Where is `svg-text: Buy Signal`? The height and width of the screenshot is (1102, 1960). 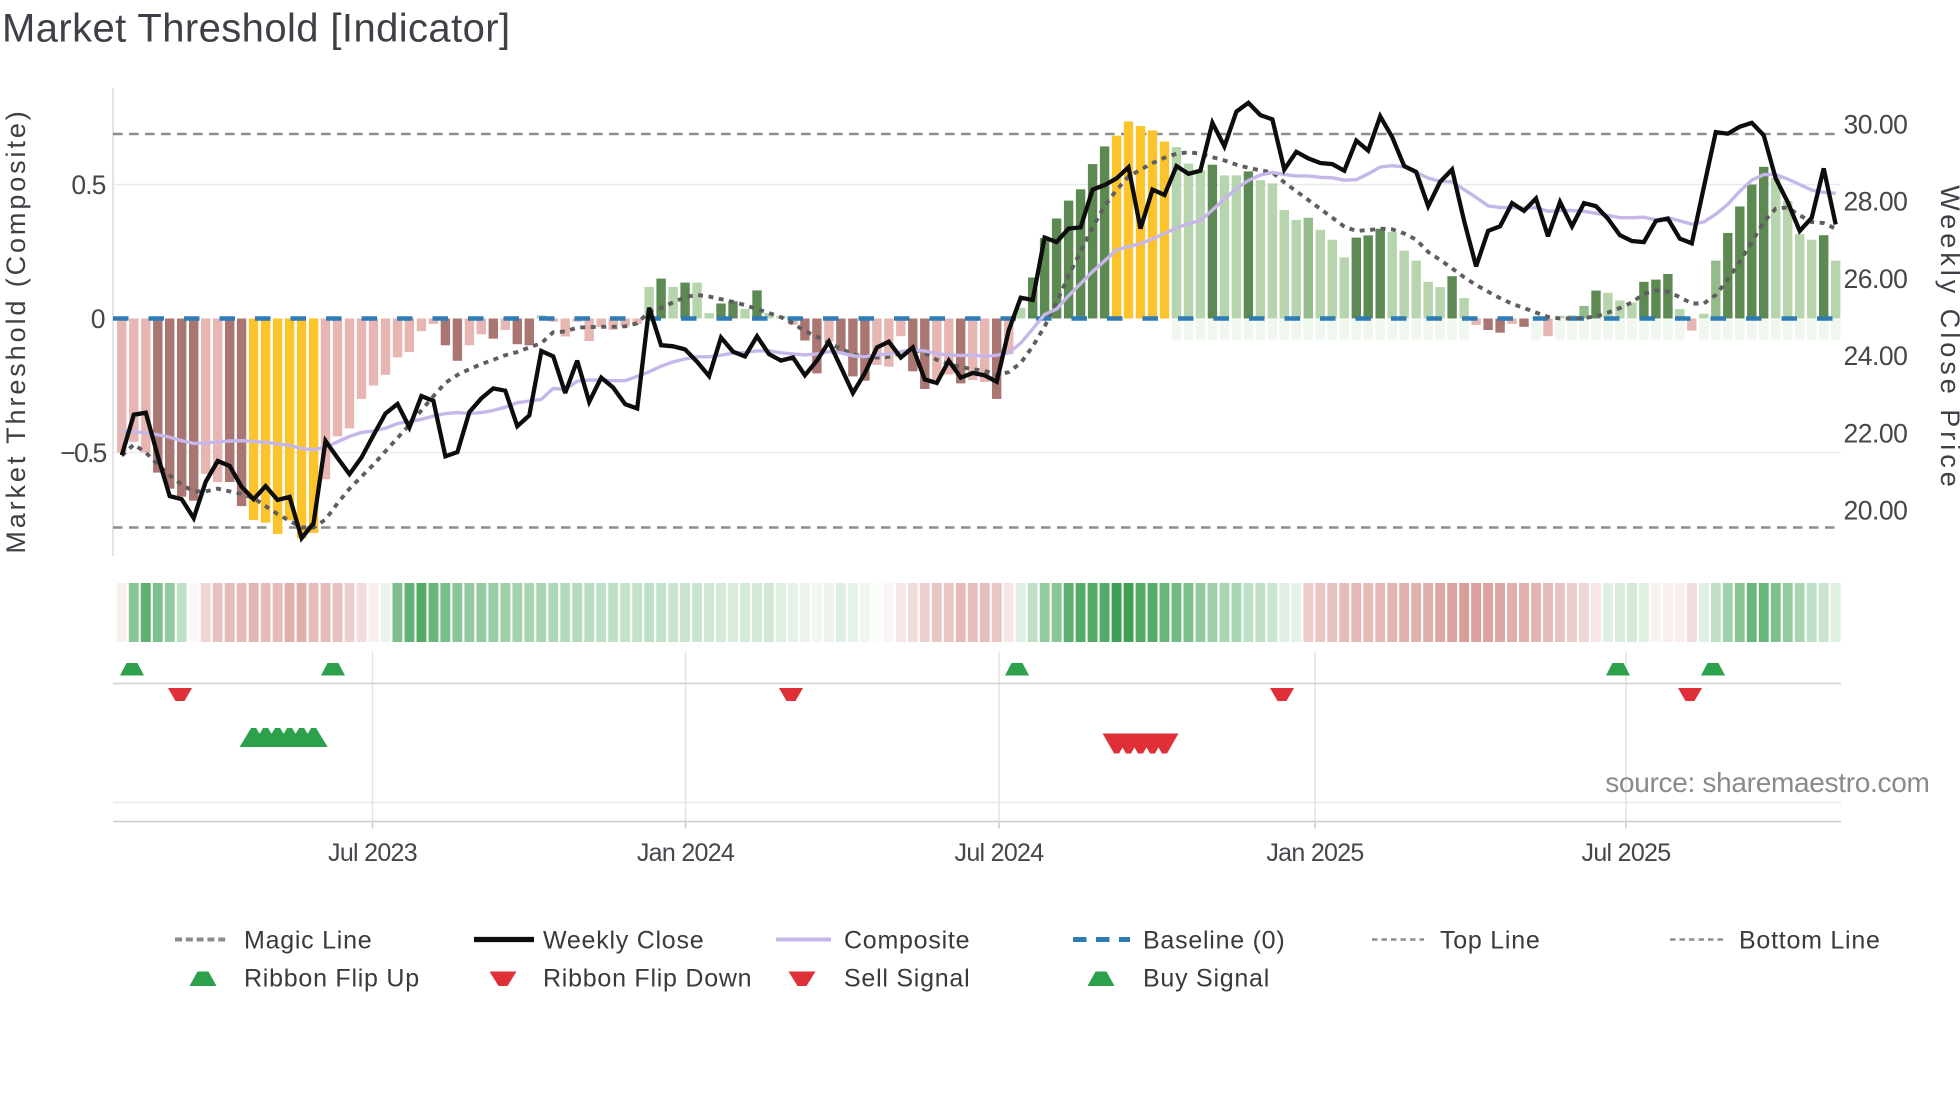
svg-text: Buy Signal is located at coordinates (1206, 979).